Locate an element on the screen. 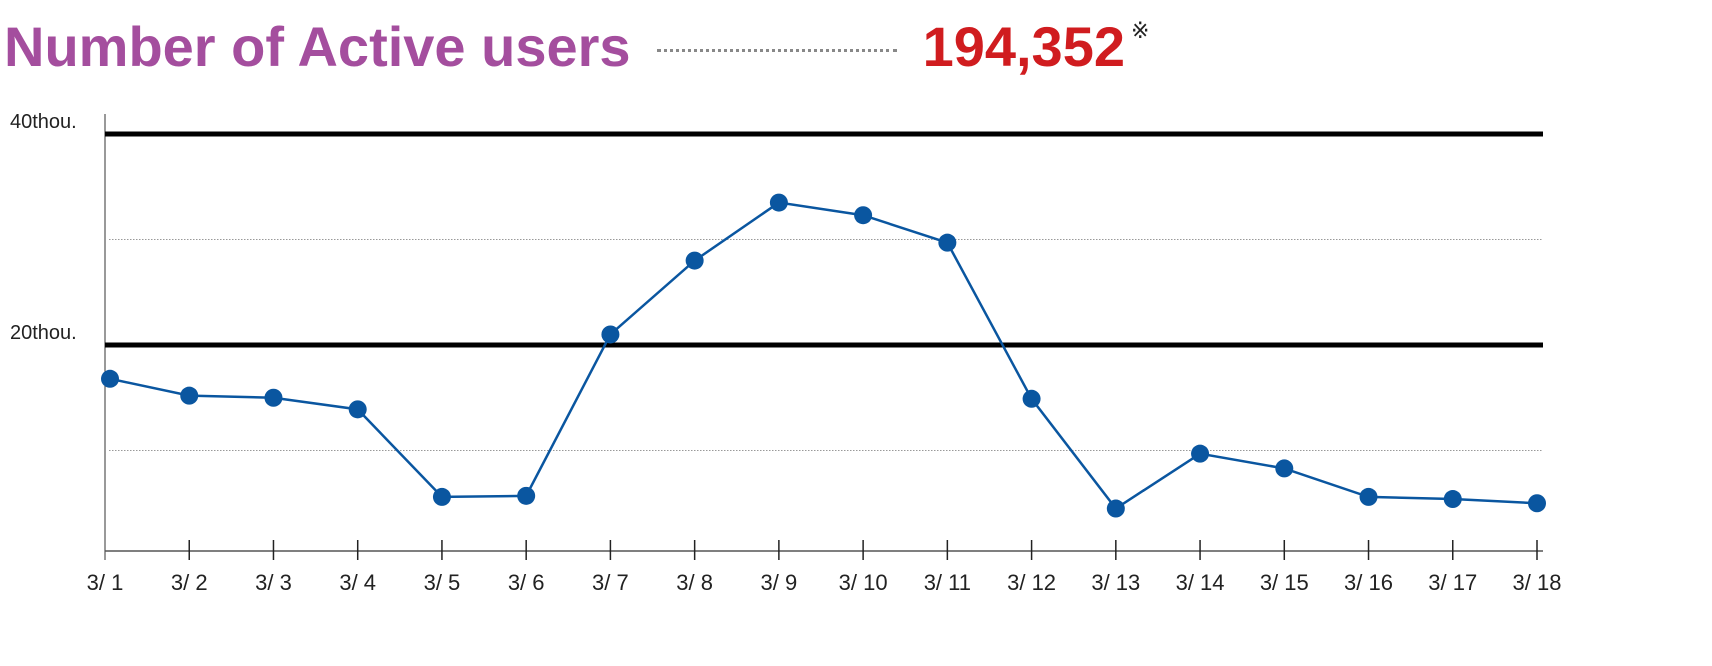 The height and width of the screenshot is (666, 1712). x-tick-label: 3/ 17 is located at coordinates (1452, 582).